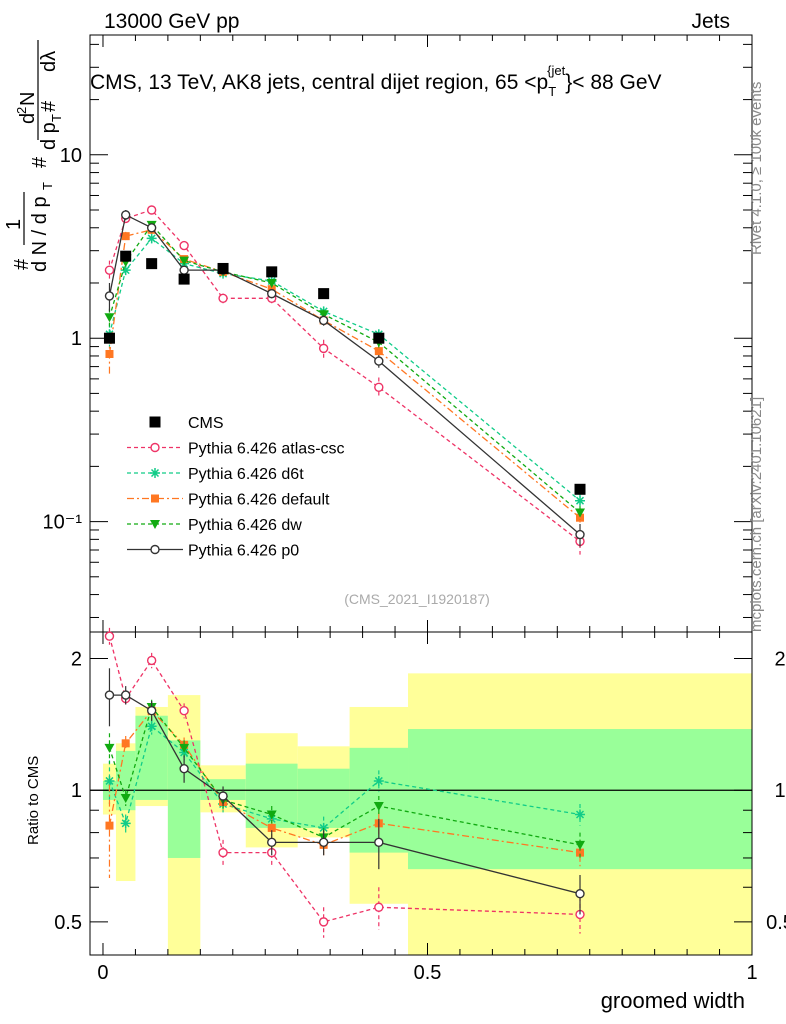 This screenshot has width=786, height=1024. What do you see at coordinates (779, 791) in the screenshot?
I see `ratio-y-tick-label-right: 1` at bounding box center [779, 791].